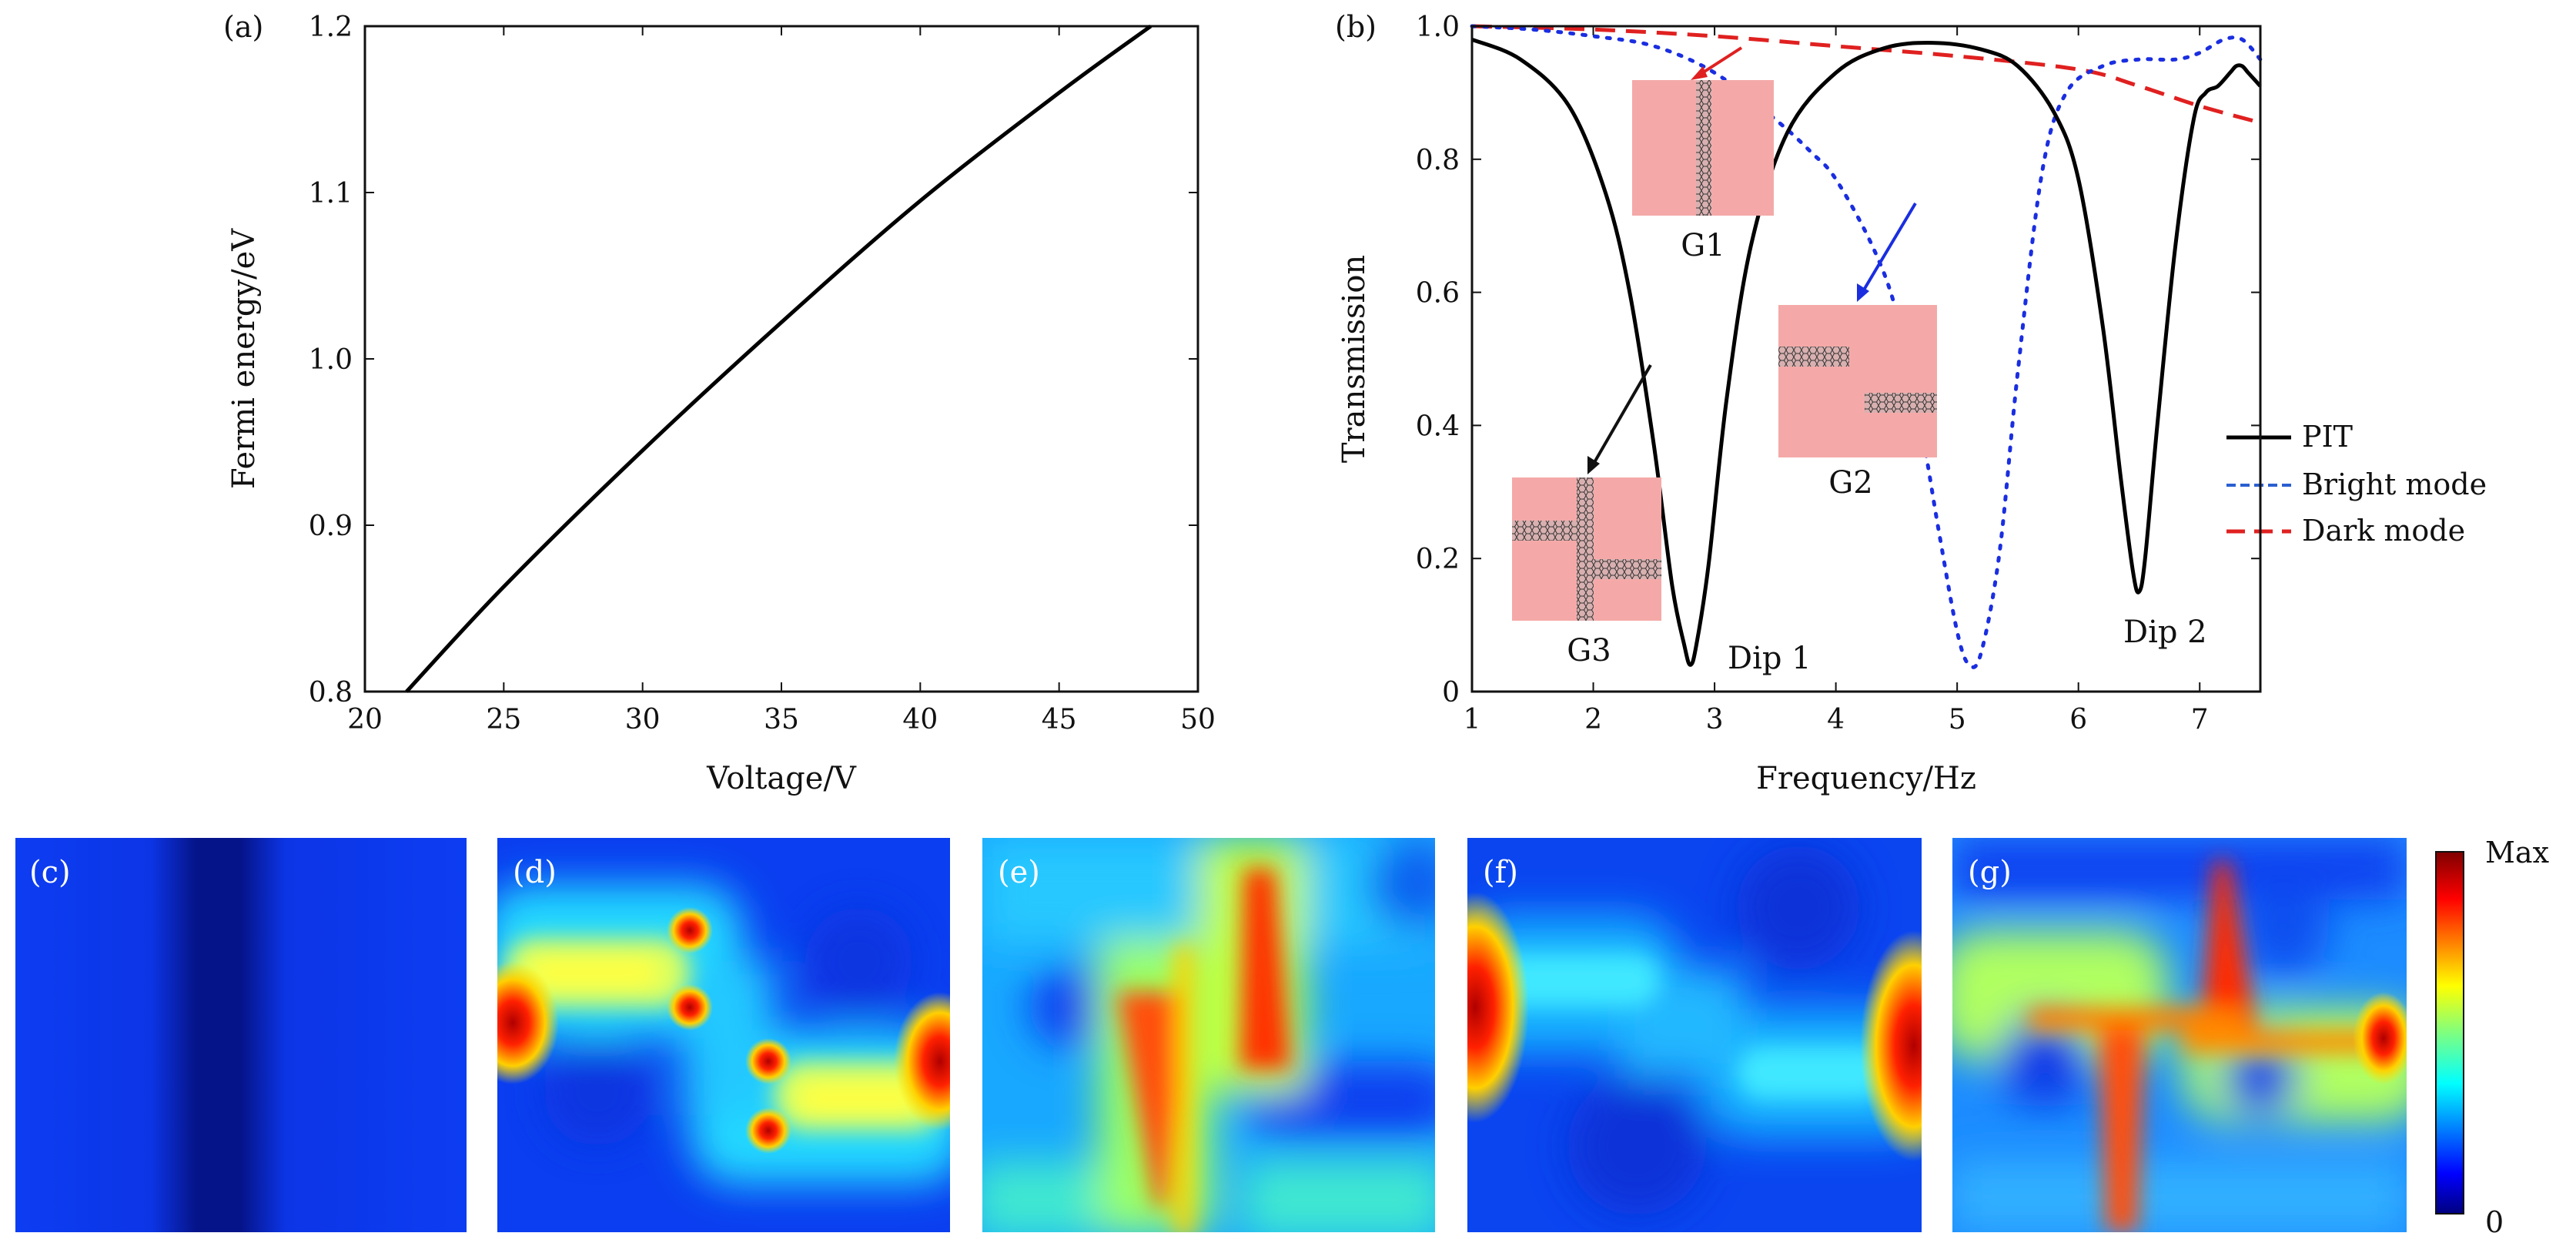 This screenshot has height=1243, width=2576. Describe the element at coordinates (243, 27) in the screenshot. I see `panel-a-label: (a)` at that location.